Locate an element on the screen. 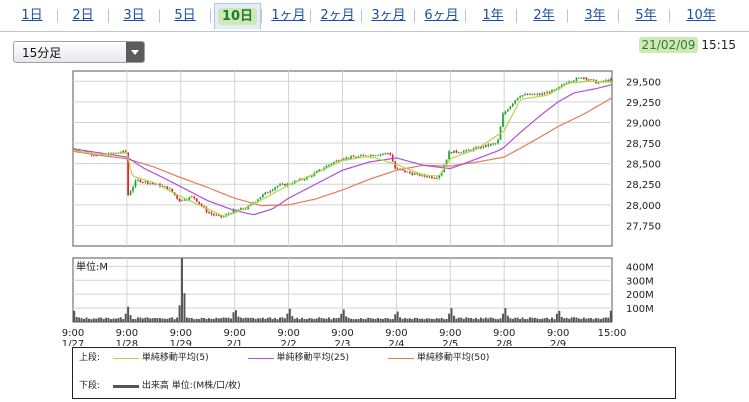  tab-active-label: 10日 is located at coordinates (237, 16).